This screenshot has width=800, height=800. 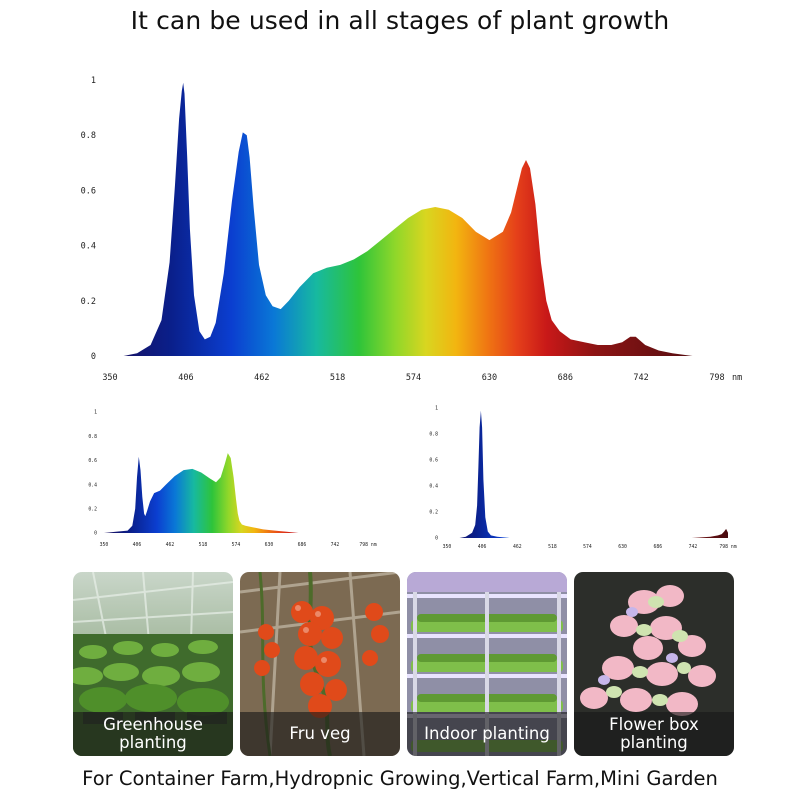 What do you see at coordinates (487, 734) in the screenshot?
I see `tile-caption-indoor: Indoor planting` at bounding box center [487, 734].